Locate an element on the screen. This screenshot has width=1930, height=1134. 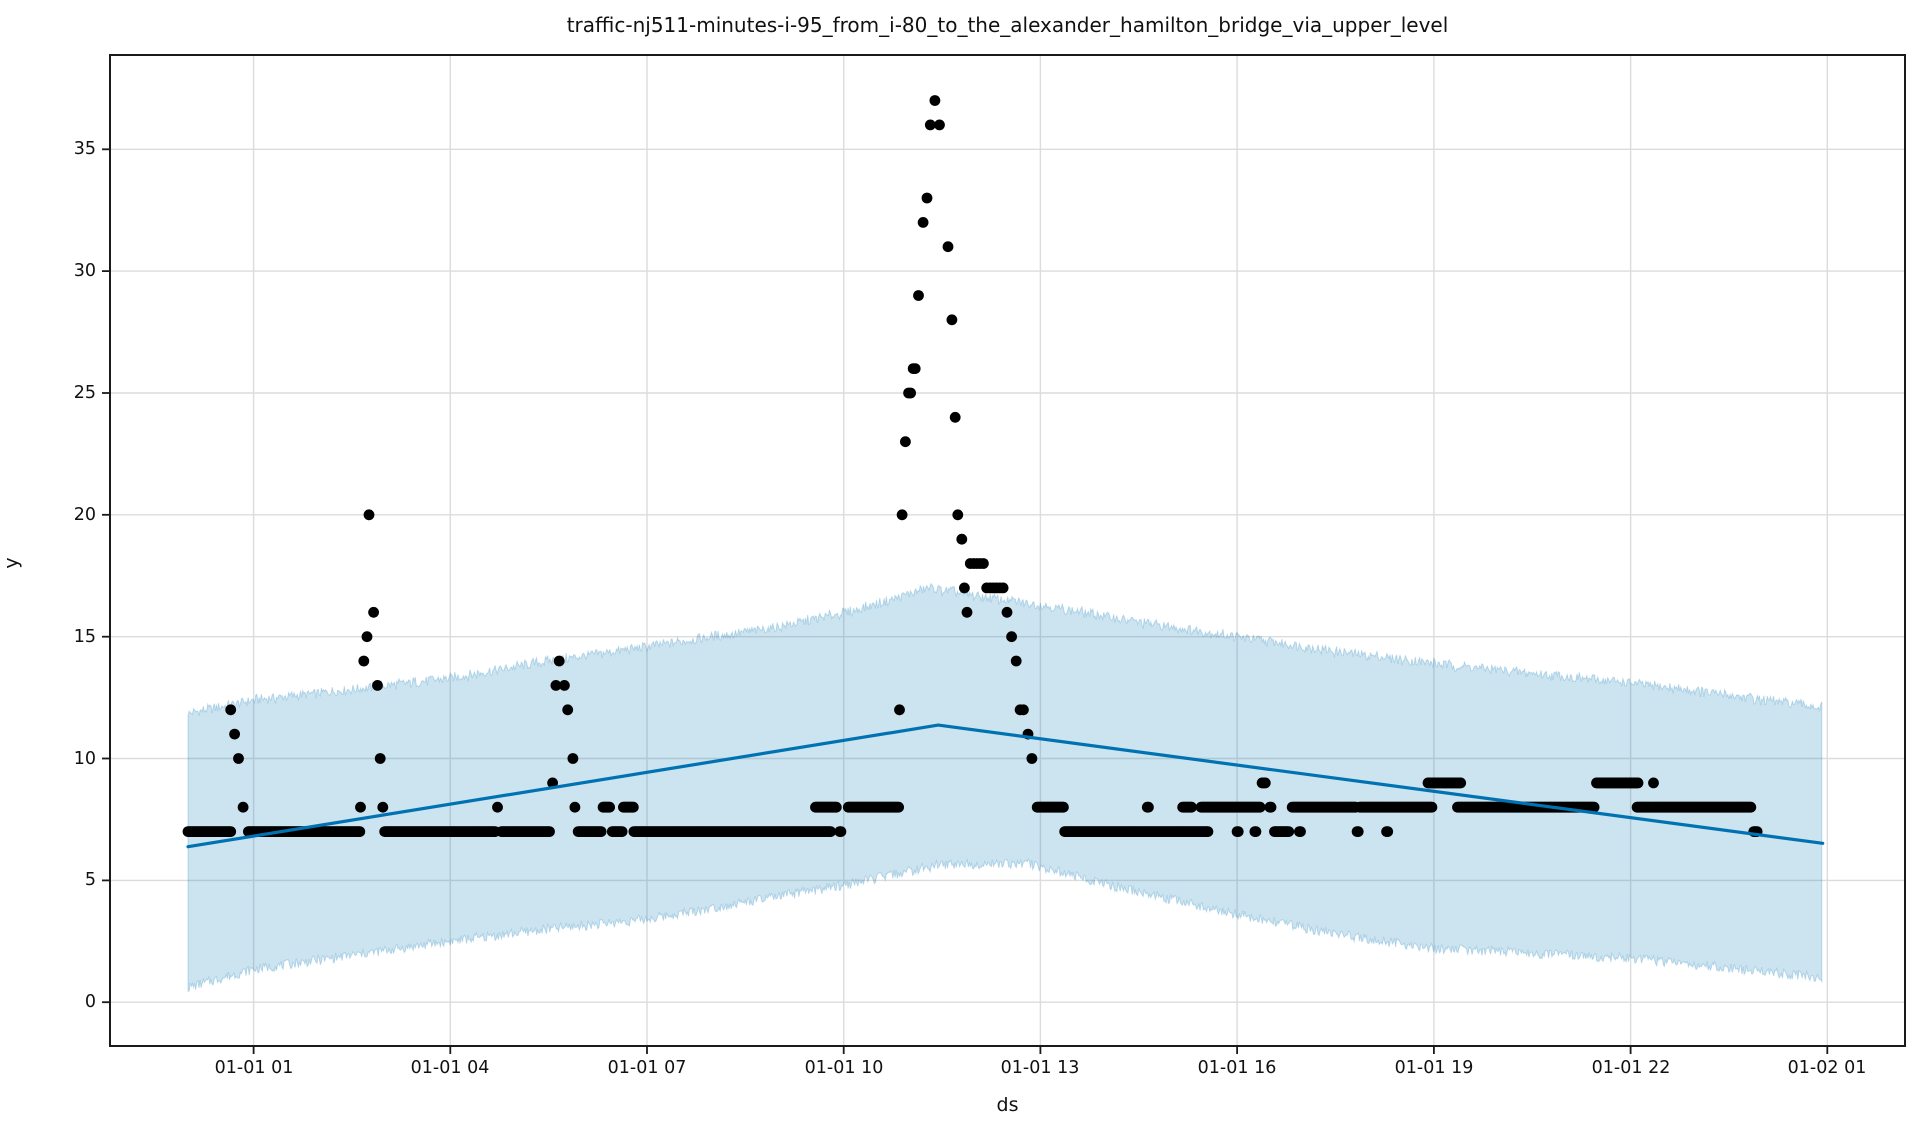
y-axis-label: y is located at coordinates (11, 563).